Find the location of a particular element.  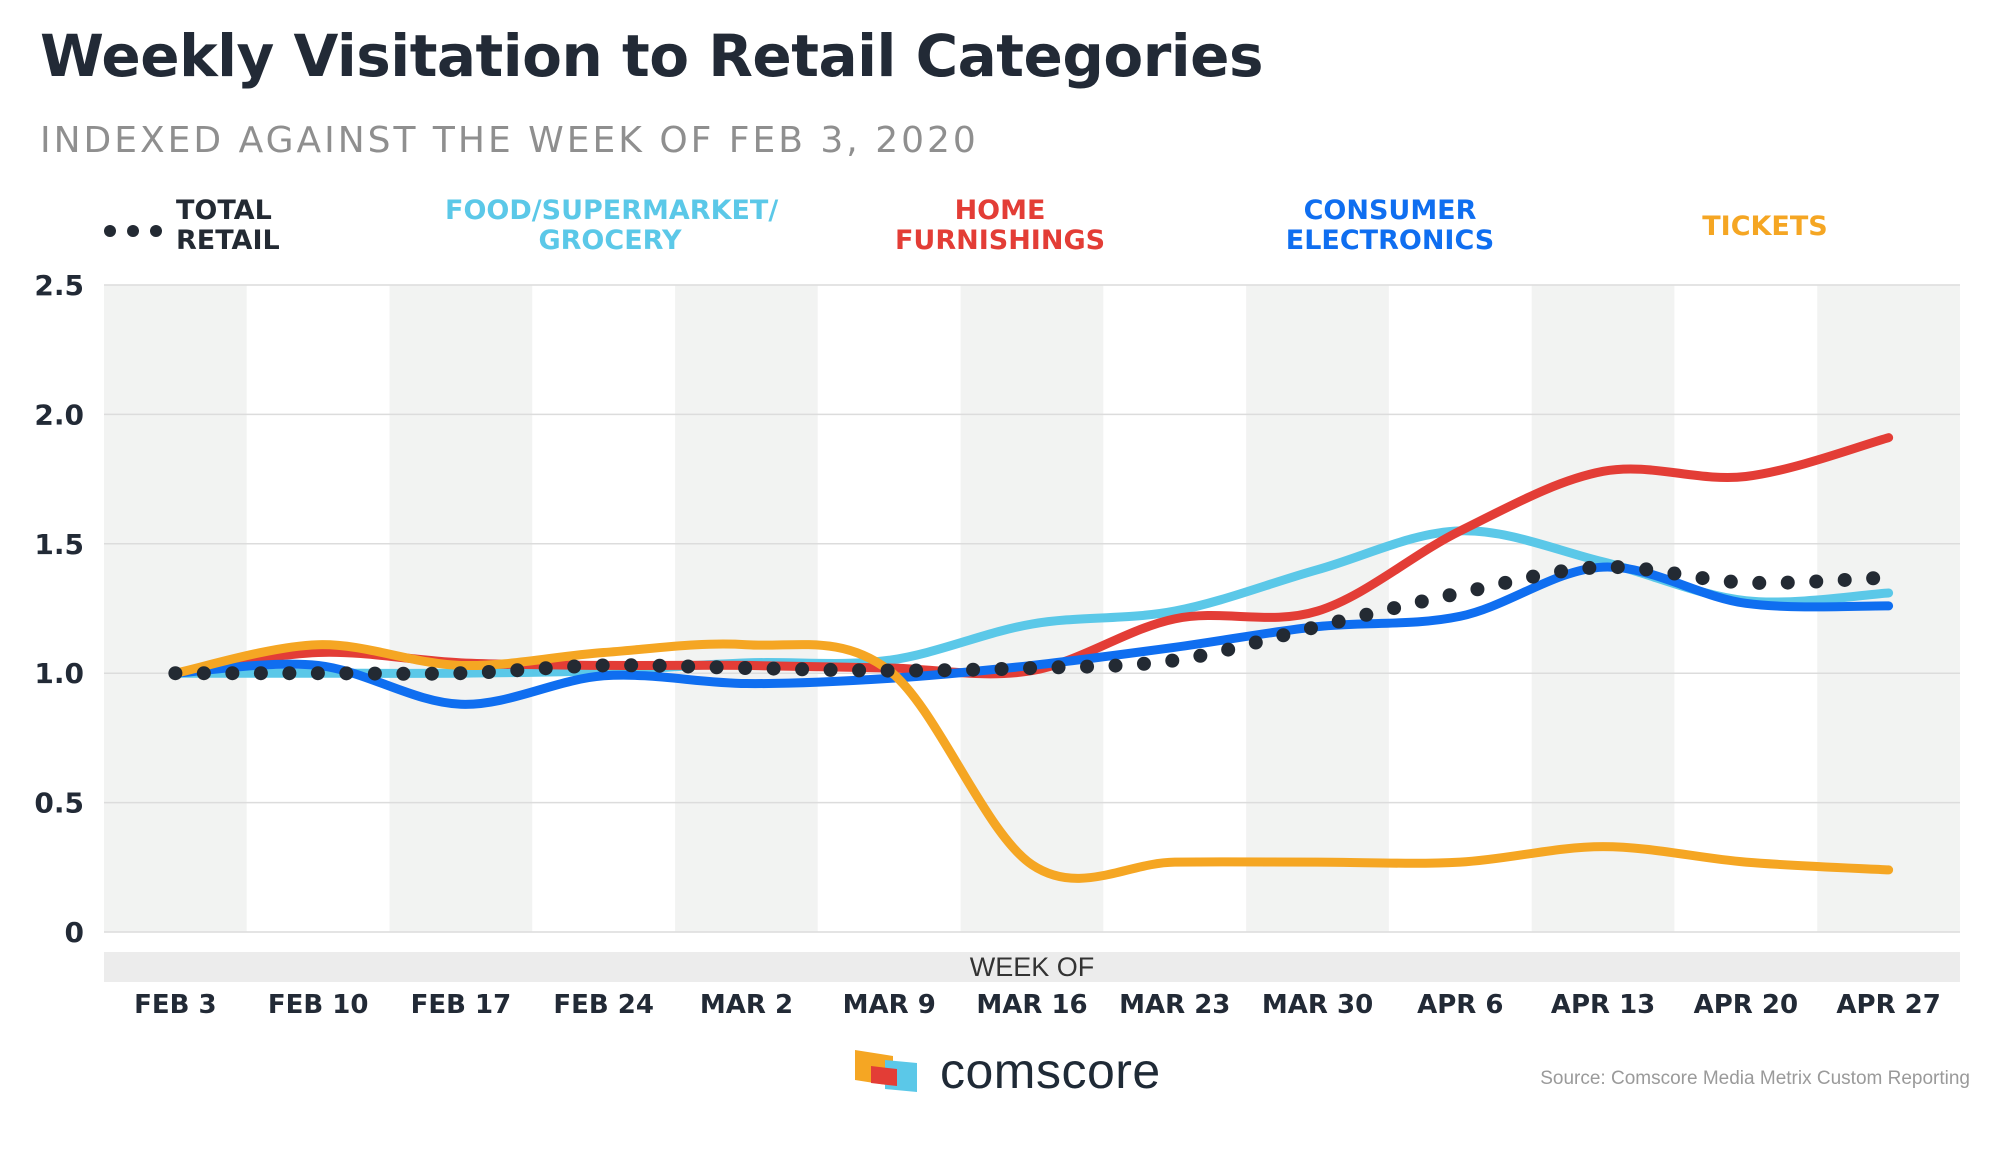

x-tick-label: FEB 10 is located at coordinates (318, 1005).